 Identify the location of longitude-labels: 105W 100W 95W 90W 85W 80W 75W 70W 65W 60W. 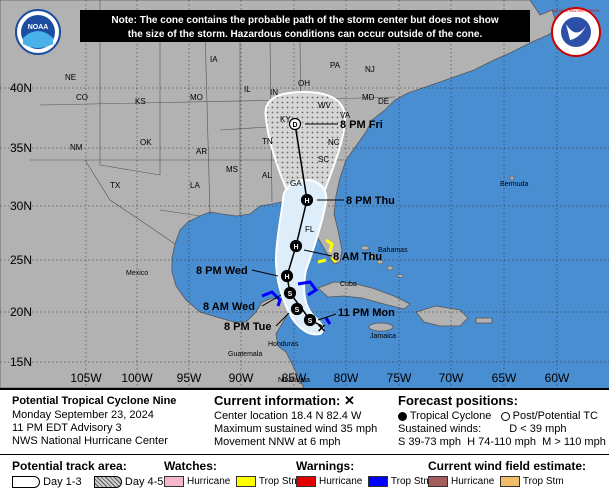
(320, 378).